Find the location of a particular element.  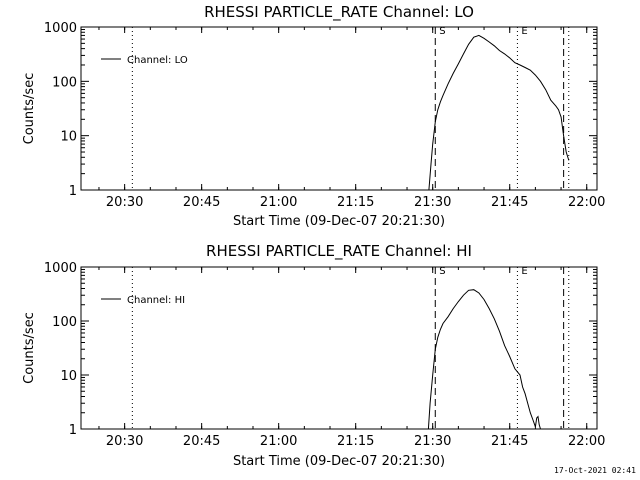

legend-label: Channel: LO is located at coordinates (157, 60).